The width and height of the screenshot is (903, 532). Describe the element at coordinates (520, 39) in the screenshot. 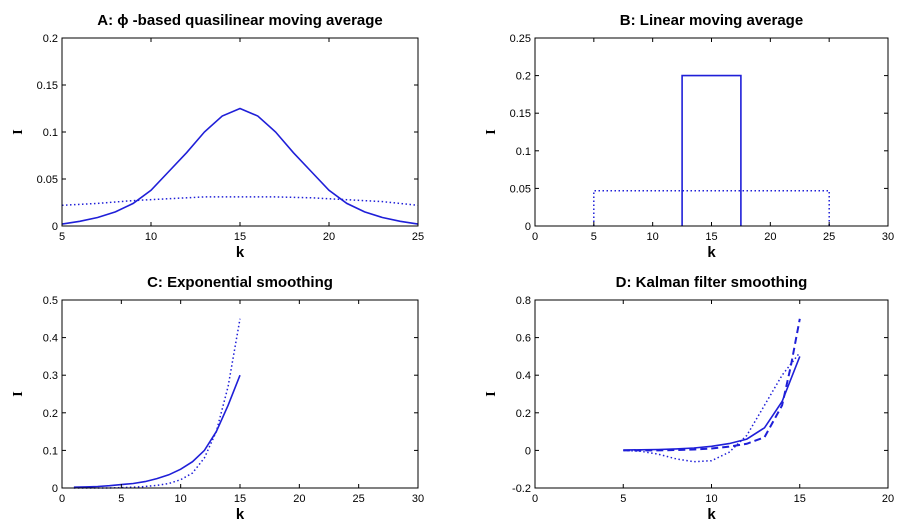

I see `y-tick-label: 0.25` at that location.